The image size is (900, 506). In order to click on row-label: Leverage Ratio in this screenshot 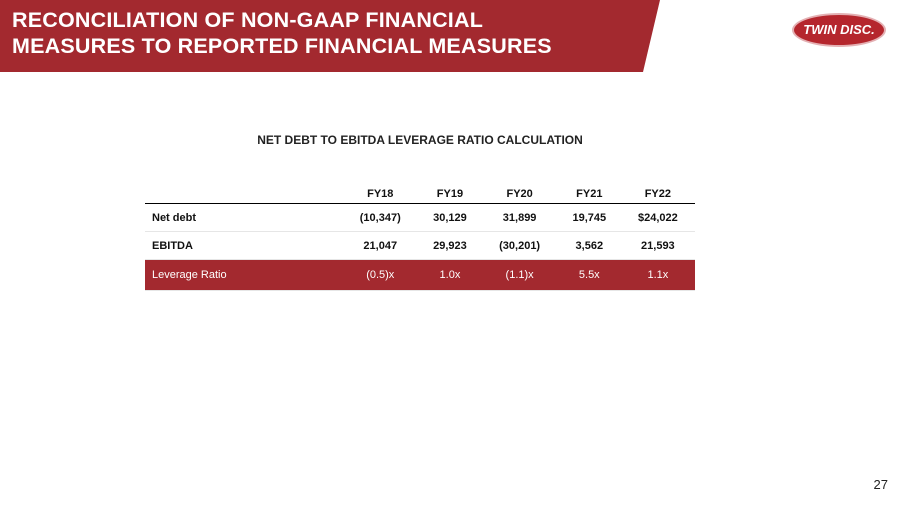, I will do `click(243, 275)`.